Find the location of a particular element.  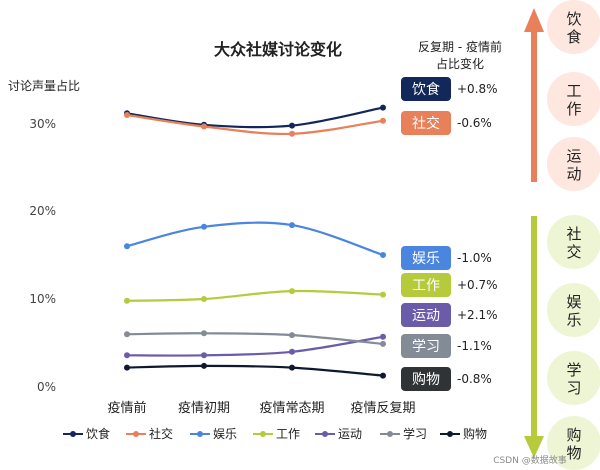

side-circle-label: 学 is located at coordinates (573, 370).